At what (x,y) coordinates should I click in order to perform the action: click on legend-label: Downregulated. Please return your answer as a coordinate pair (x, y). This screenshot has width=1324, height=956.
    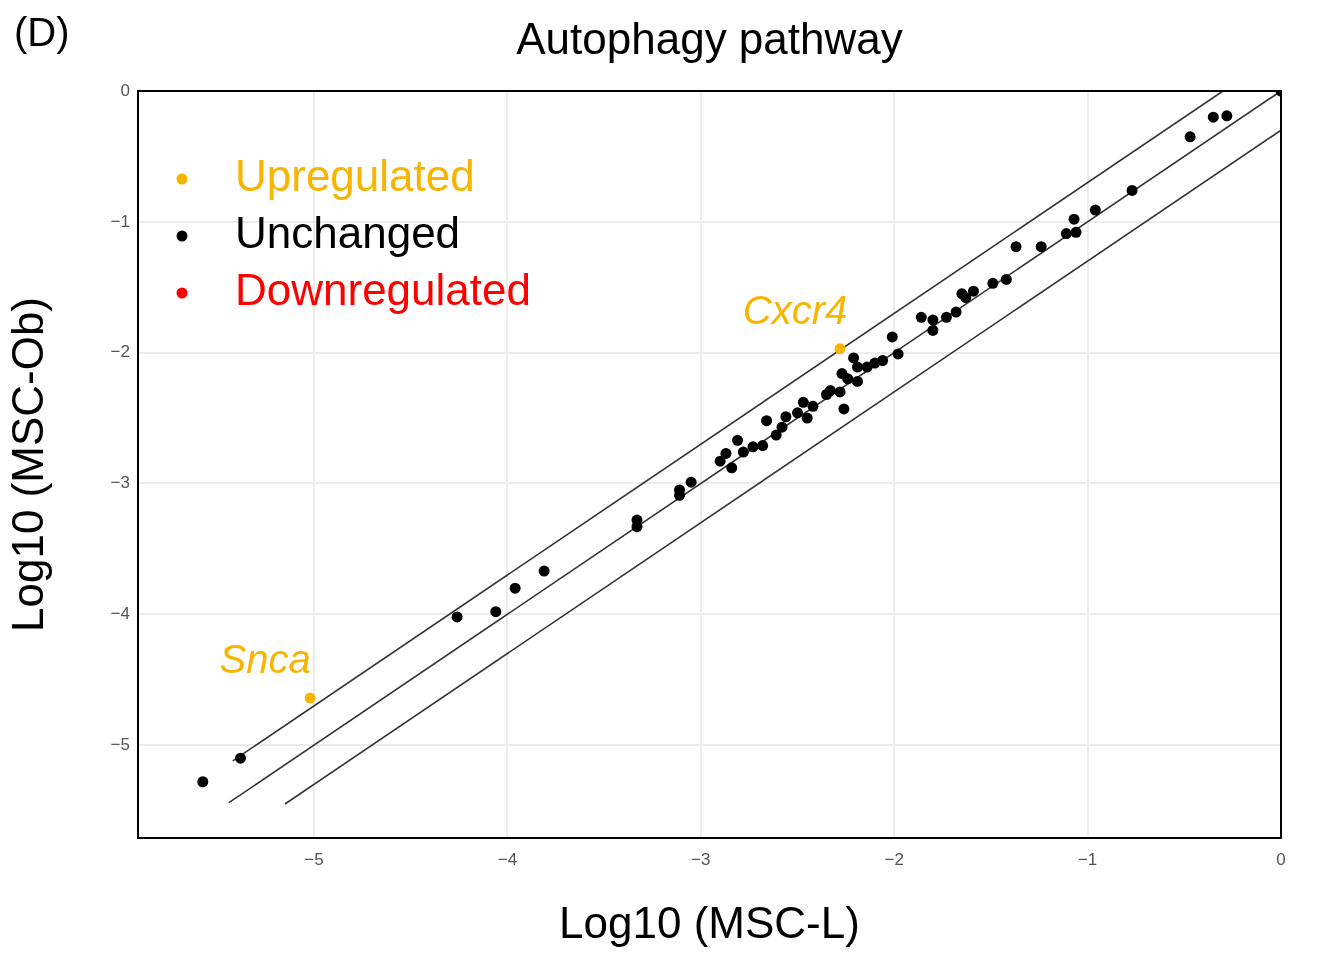
    Looking at the image, I should click on (383, 290).